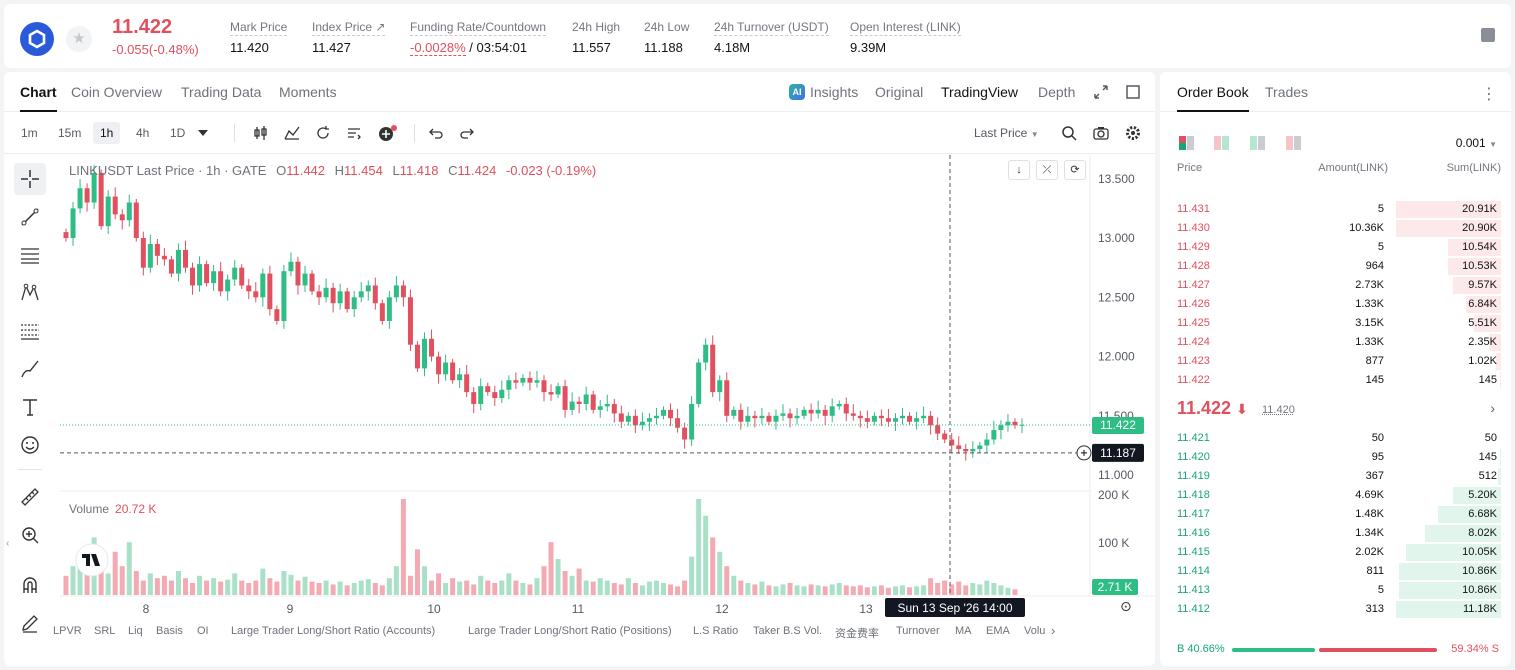  I want to click on ask-row: 11.431 5 20.91K, so click(1335, 209).